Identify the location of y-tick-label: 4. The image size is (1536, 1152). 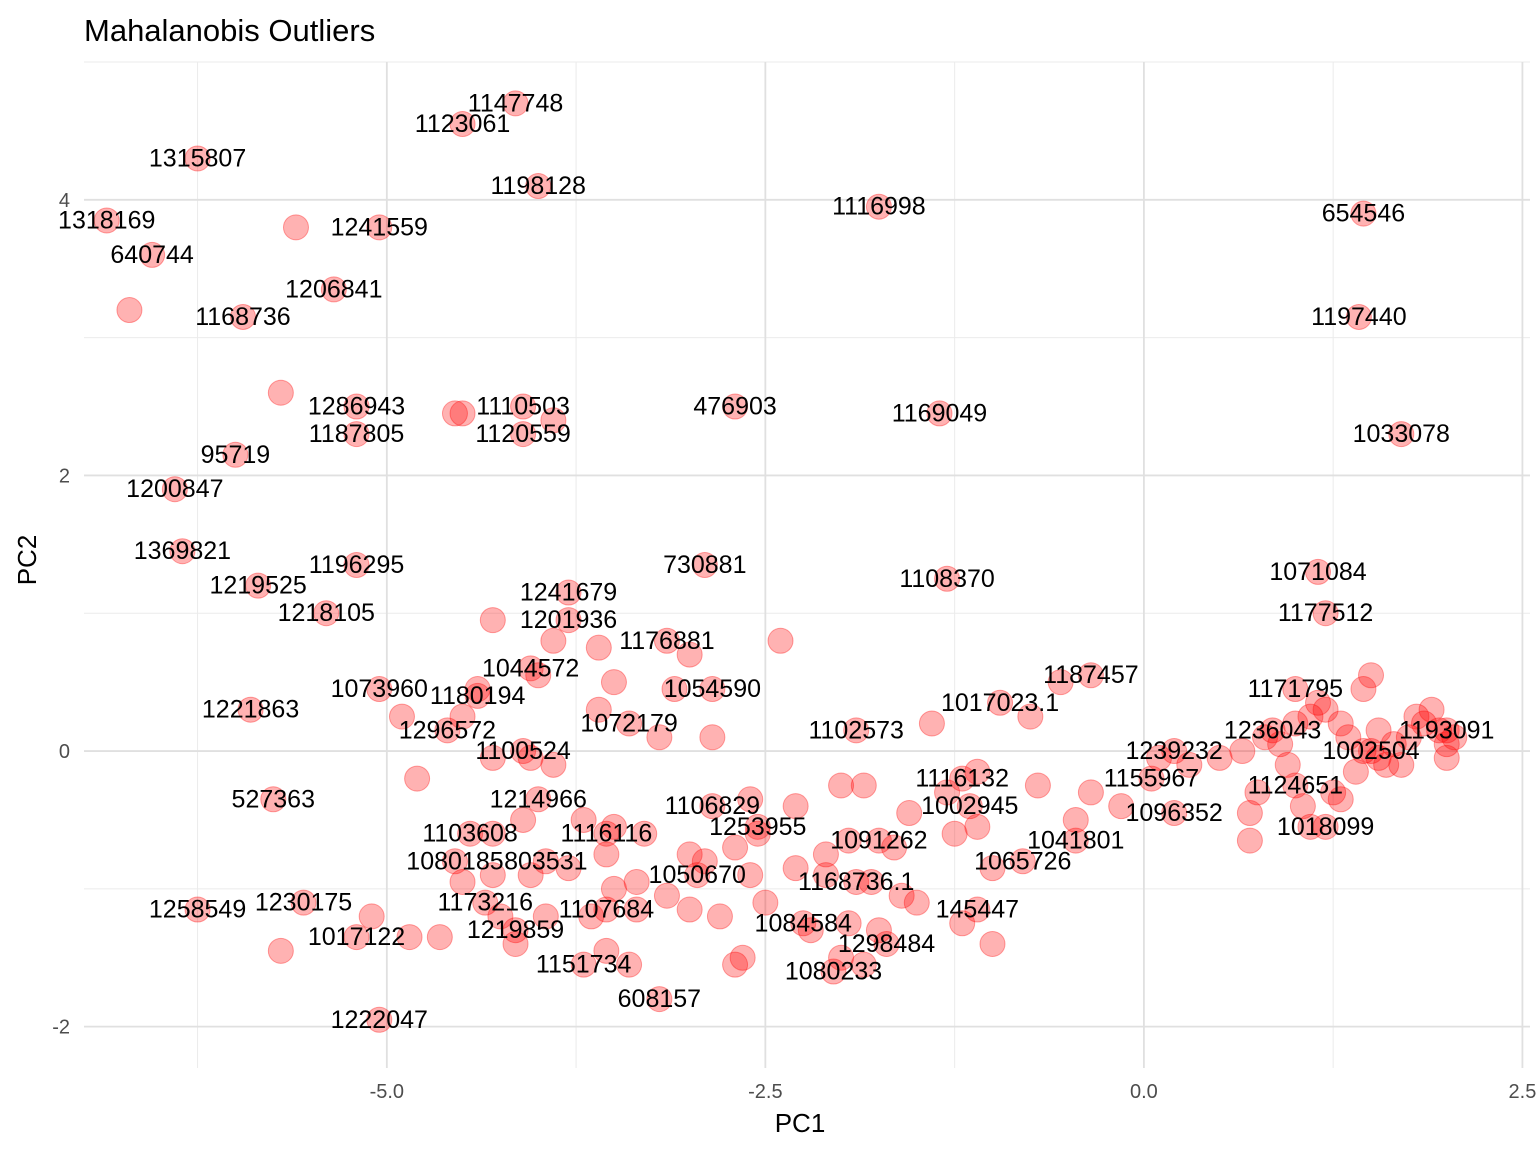
(64, 201).